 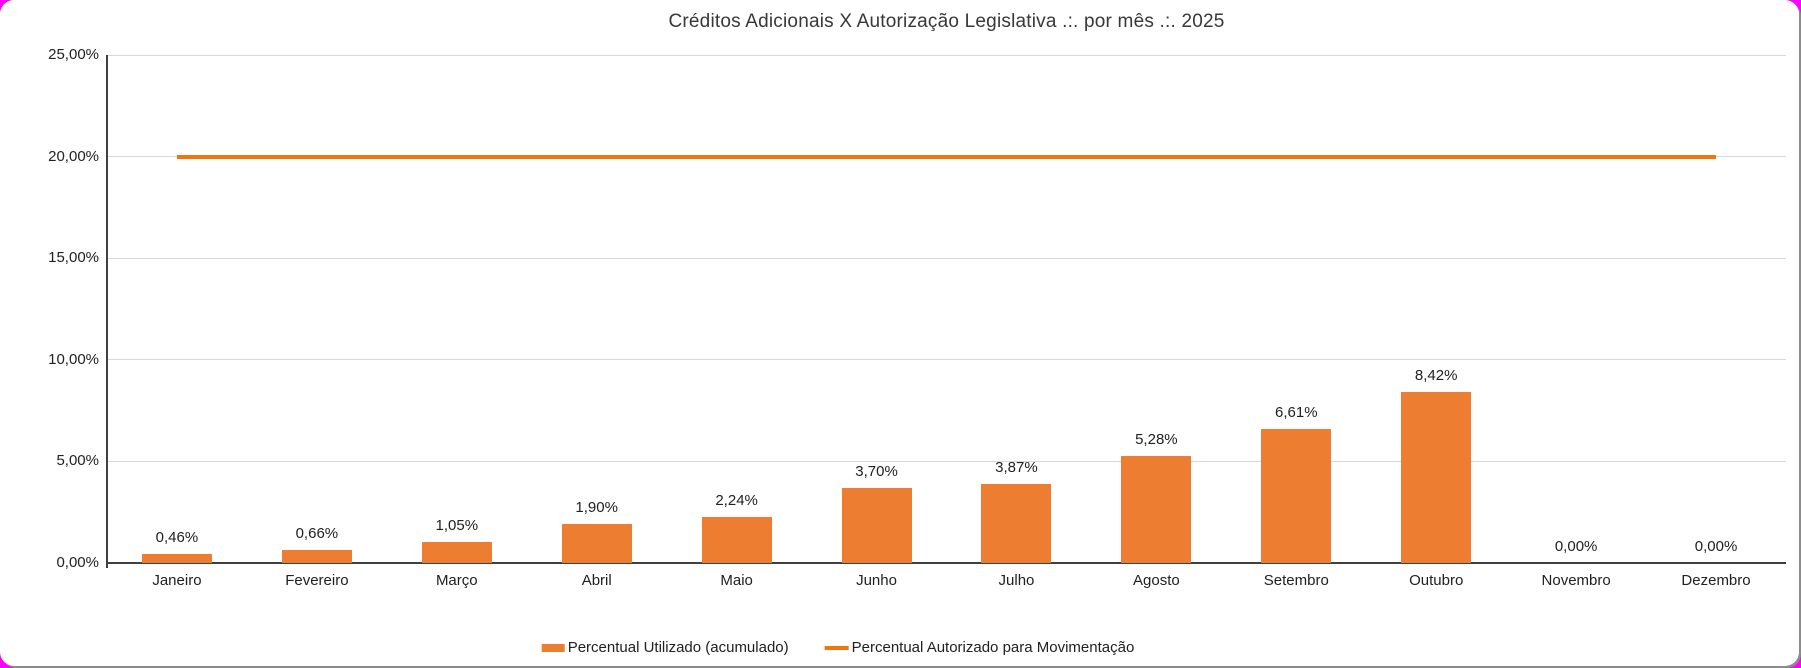 What do you see at coordinates (317, 533) in the screenshot?
I see `bar-value-label: 0,66%` at bounding box center [317, 533].